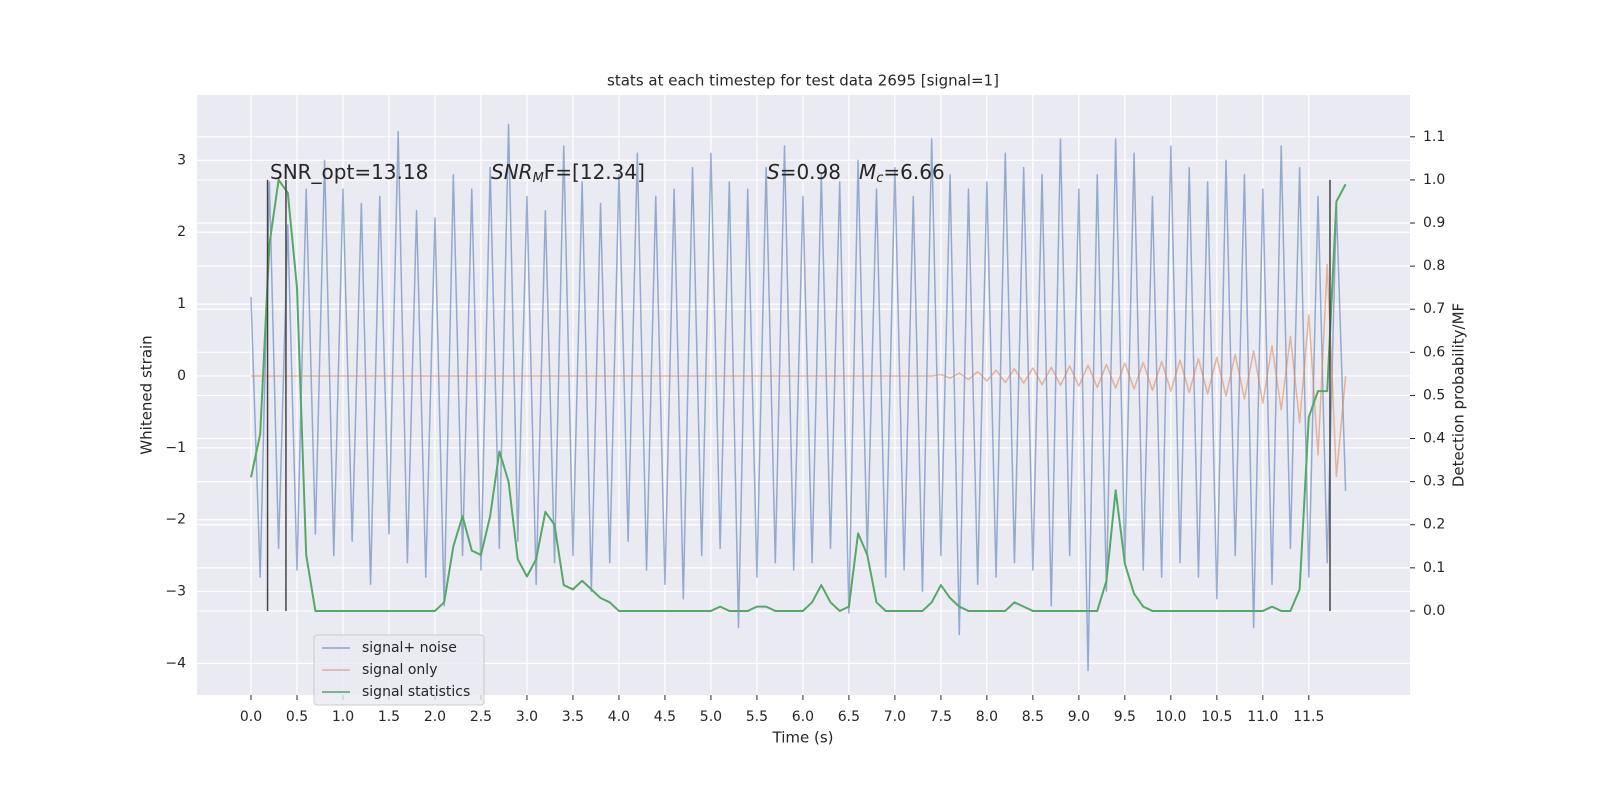 The image size is (1600, 800). I want to click on y2-axis-label: Detection probability/MF, so click(1459, 395).